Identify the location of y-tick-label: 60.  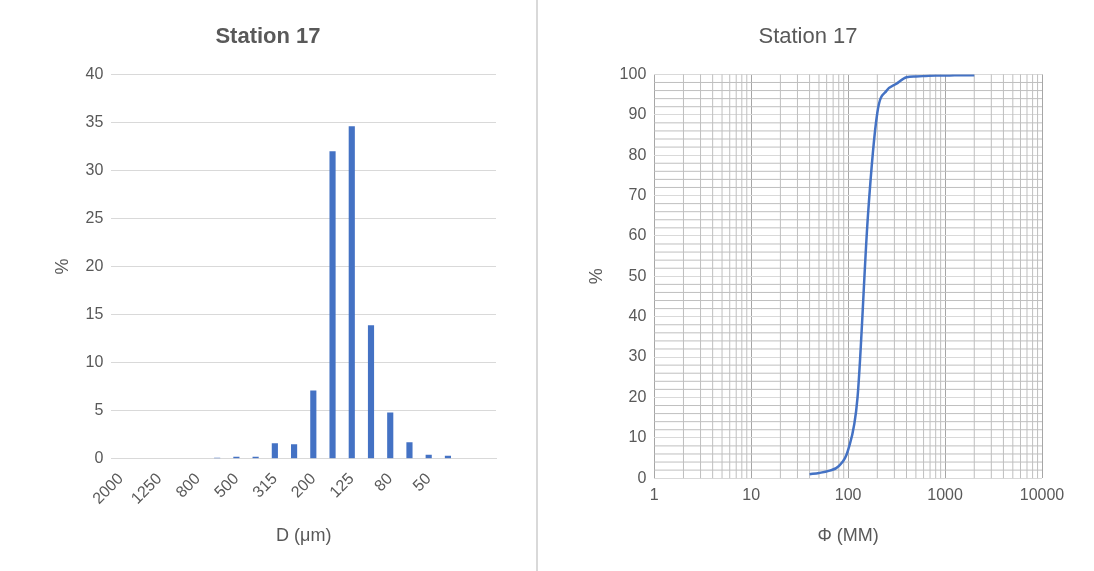
(637, 235).